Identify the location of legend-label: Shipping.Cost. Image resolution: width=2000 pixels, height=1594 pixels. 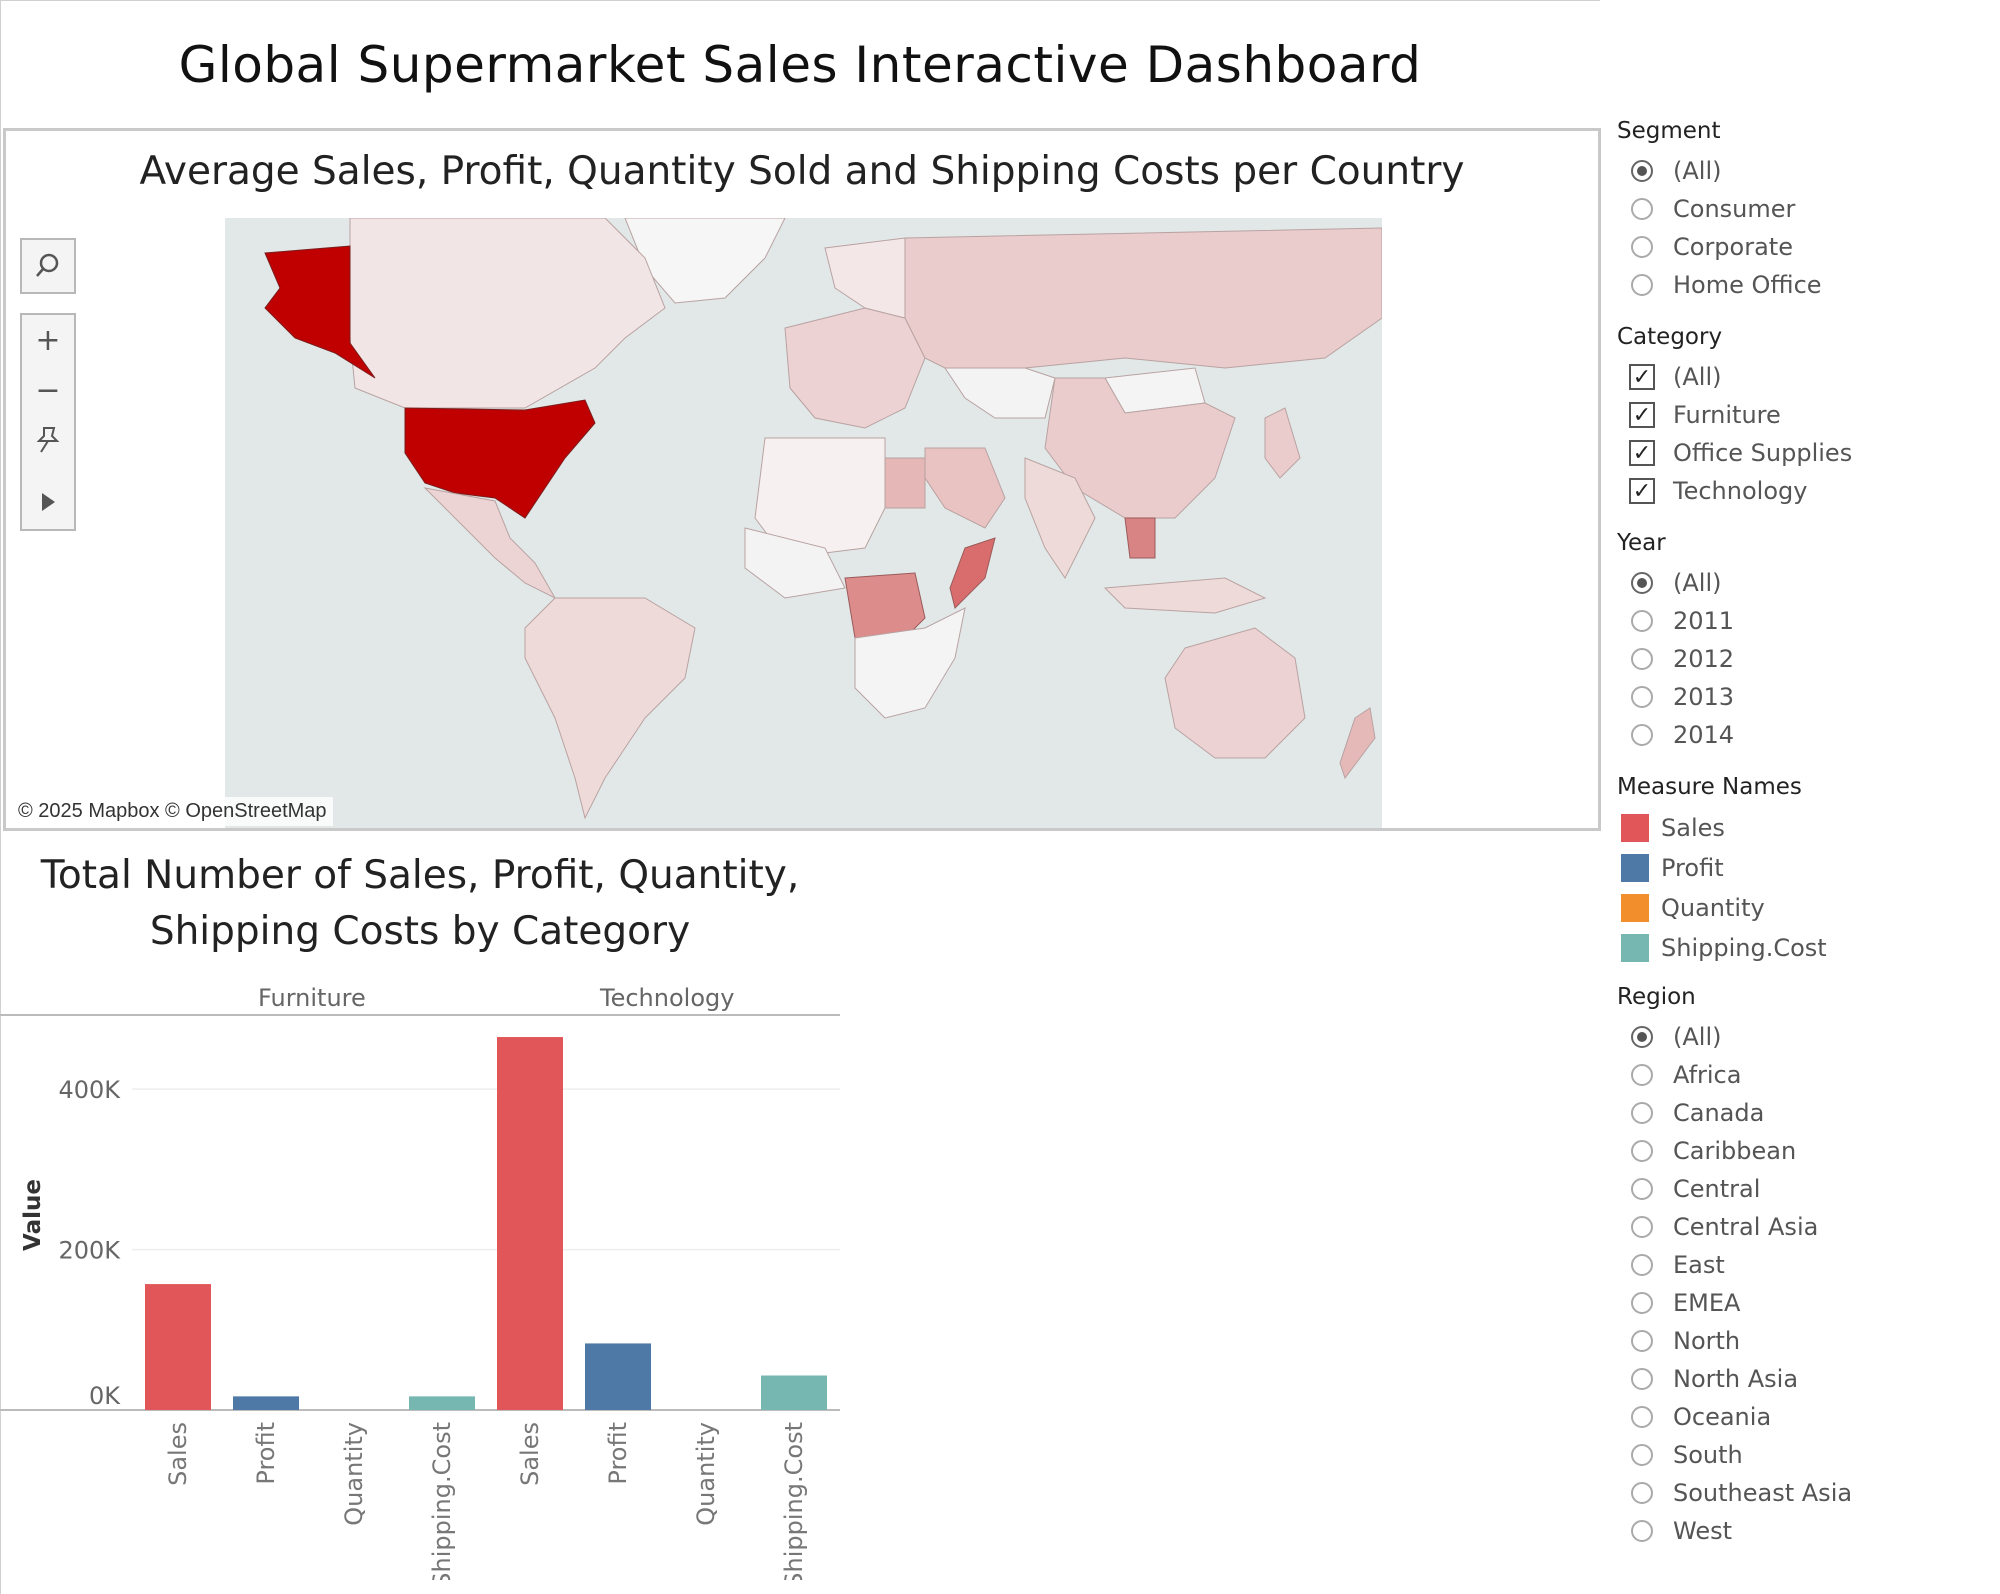
(1744, 948).